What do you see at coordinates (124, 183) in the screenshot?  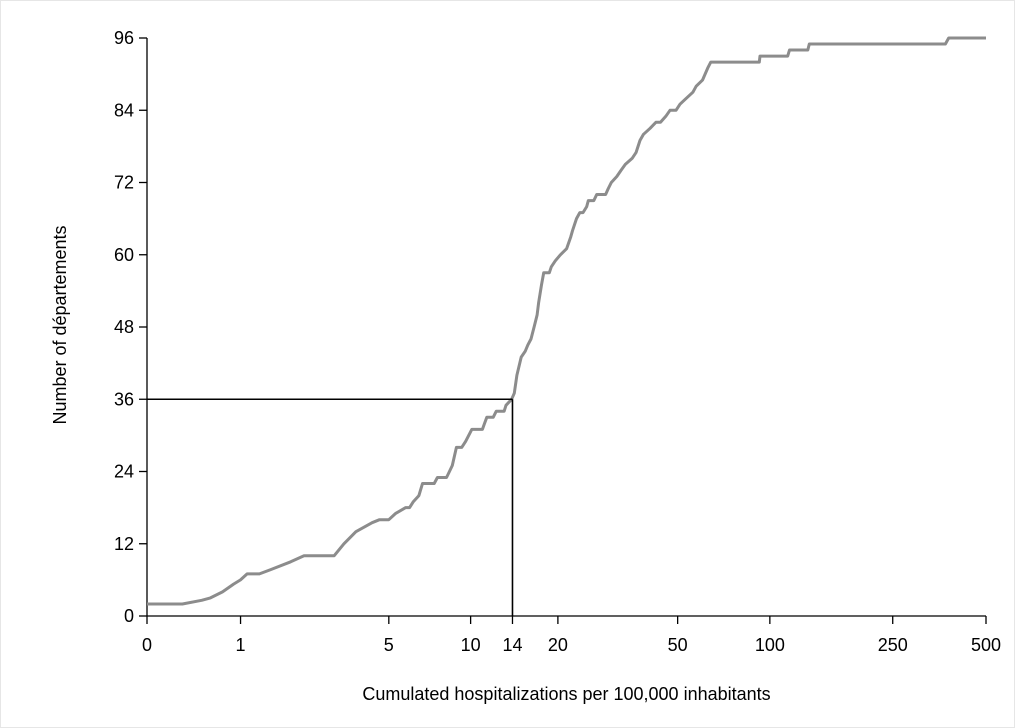 I see `y-tick-label: 72` at bounding box center [124, 183].